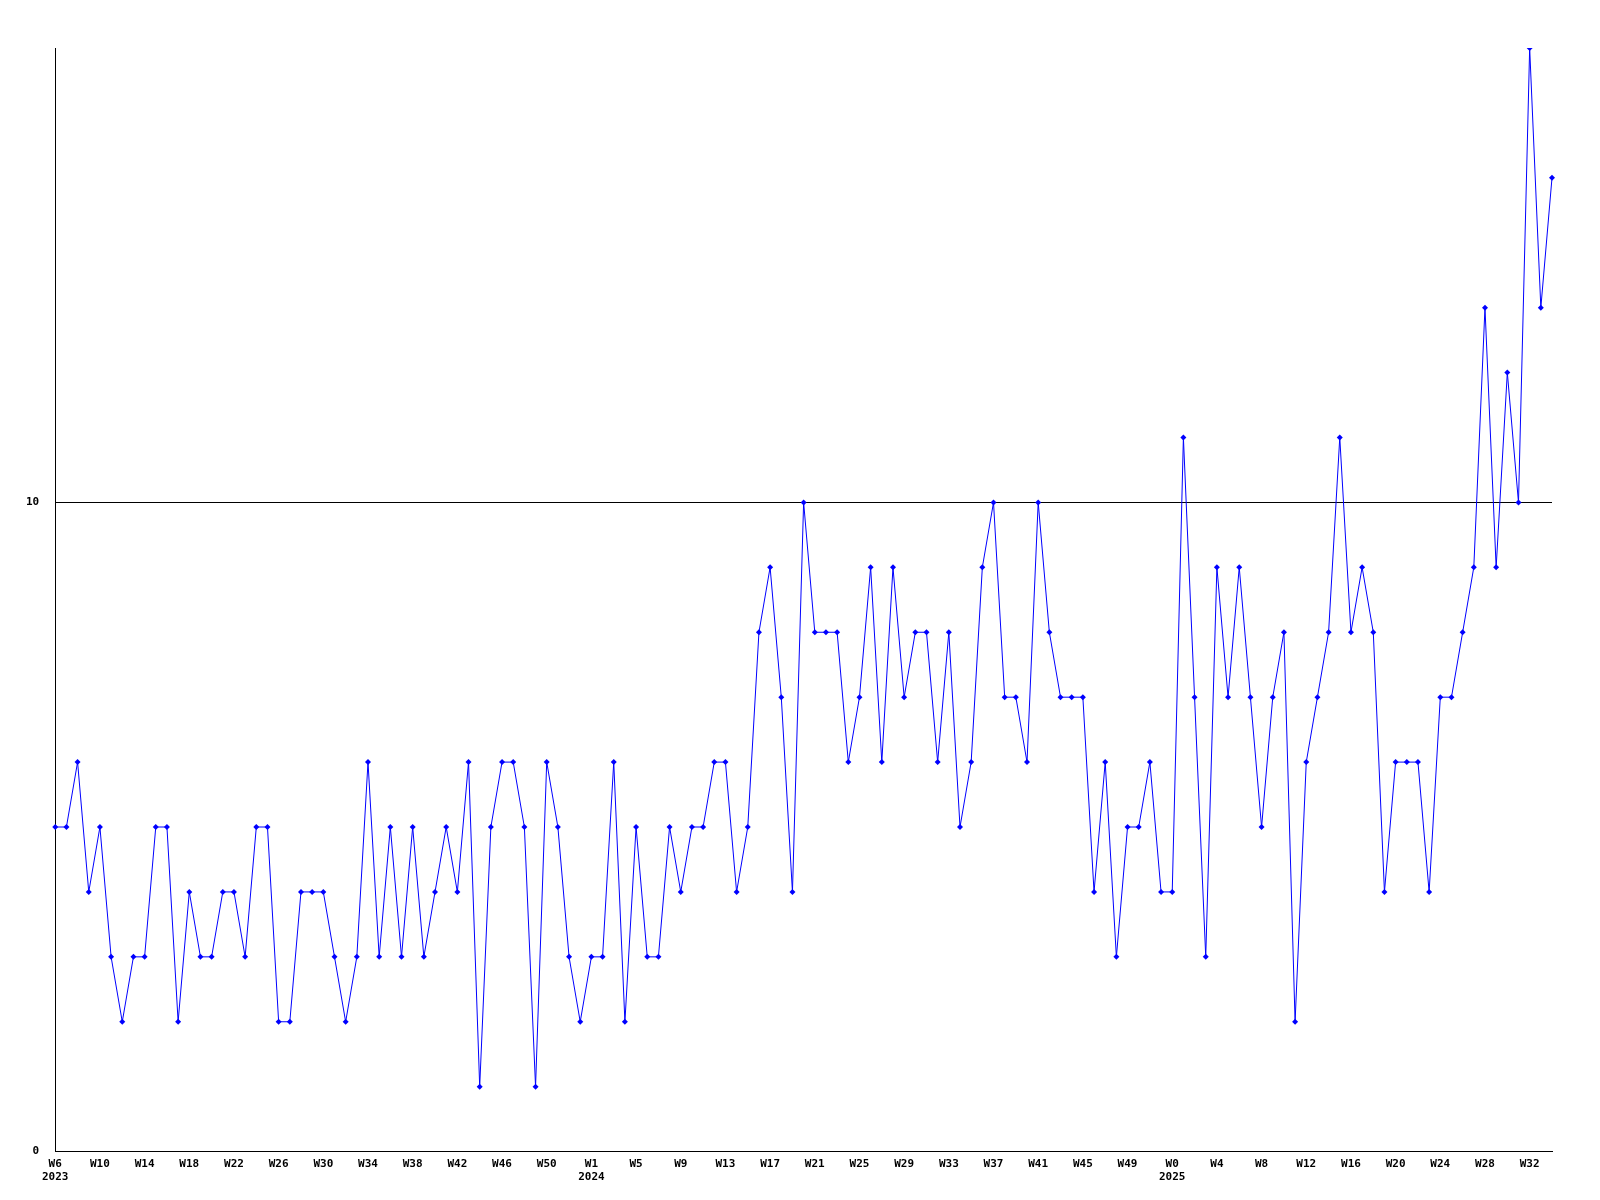 The width and height of the screenshot is (1600, 1200). Describe the element at coordinates (1351, 1164) in the screenshot. I see `x-tick-label: W16` at that location.